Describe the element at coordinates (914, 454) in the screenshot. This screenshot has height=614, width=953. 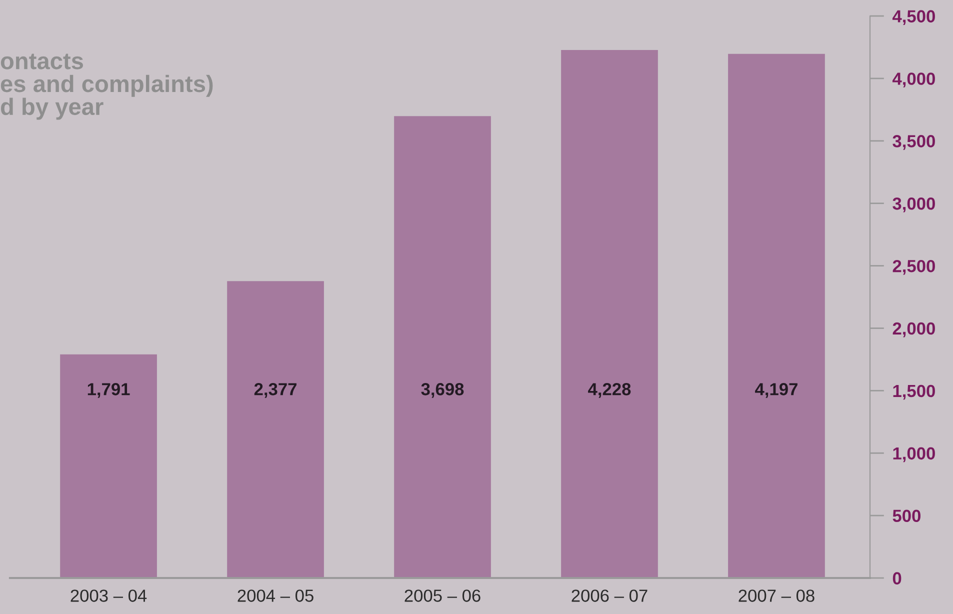
I see `y-tick-label: 1,000` at that location.